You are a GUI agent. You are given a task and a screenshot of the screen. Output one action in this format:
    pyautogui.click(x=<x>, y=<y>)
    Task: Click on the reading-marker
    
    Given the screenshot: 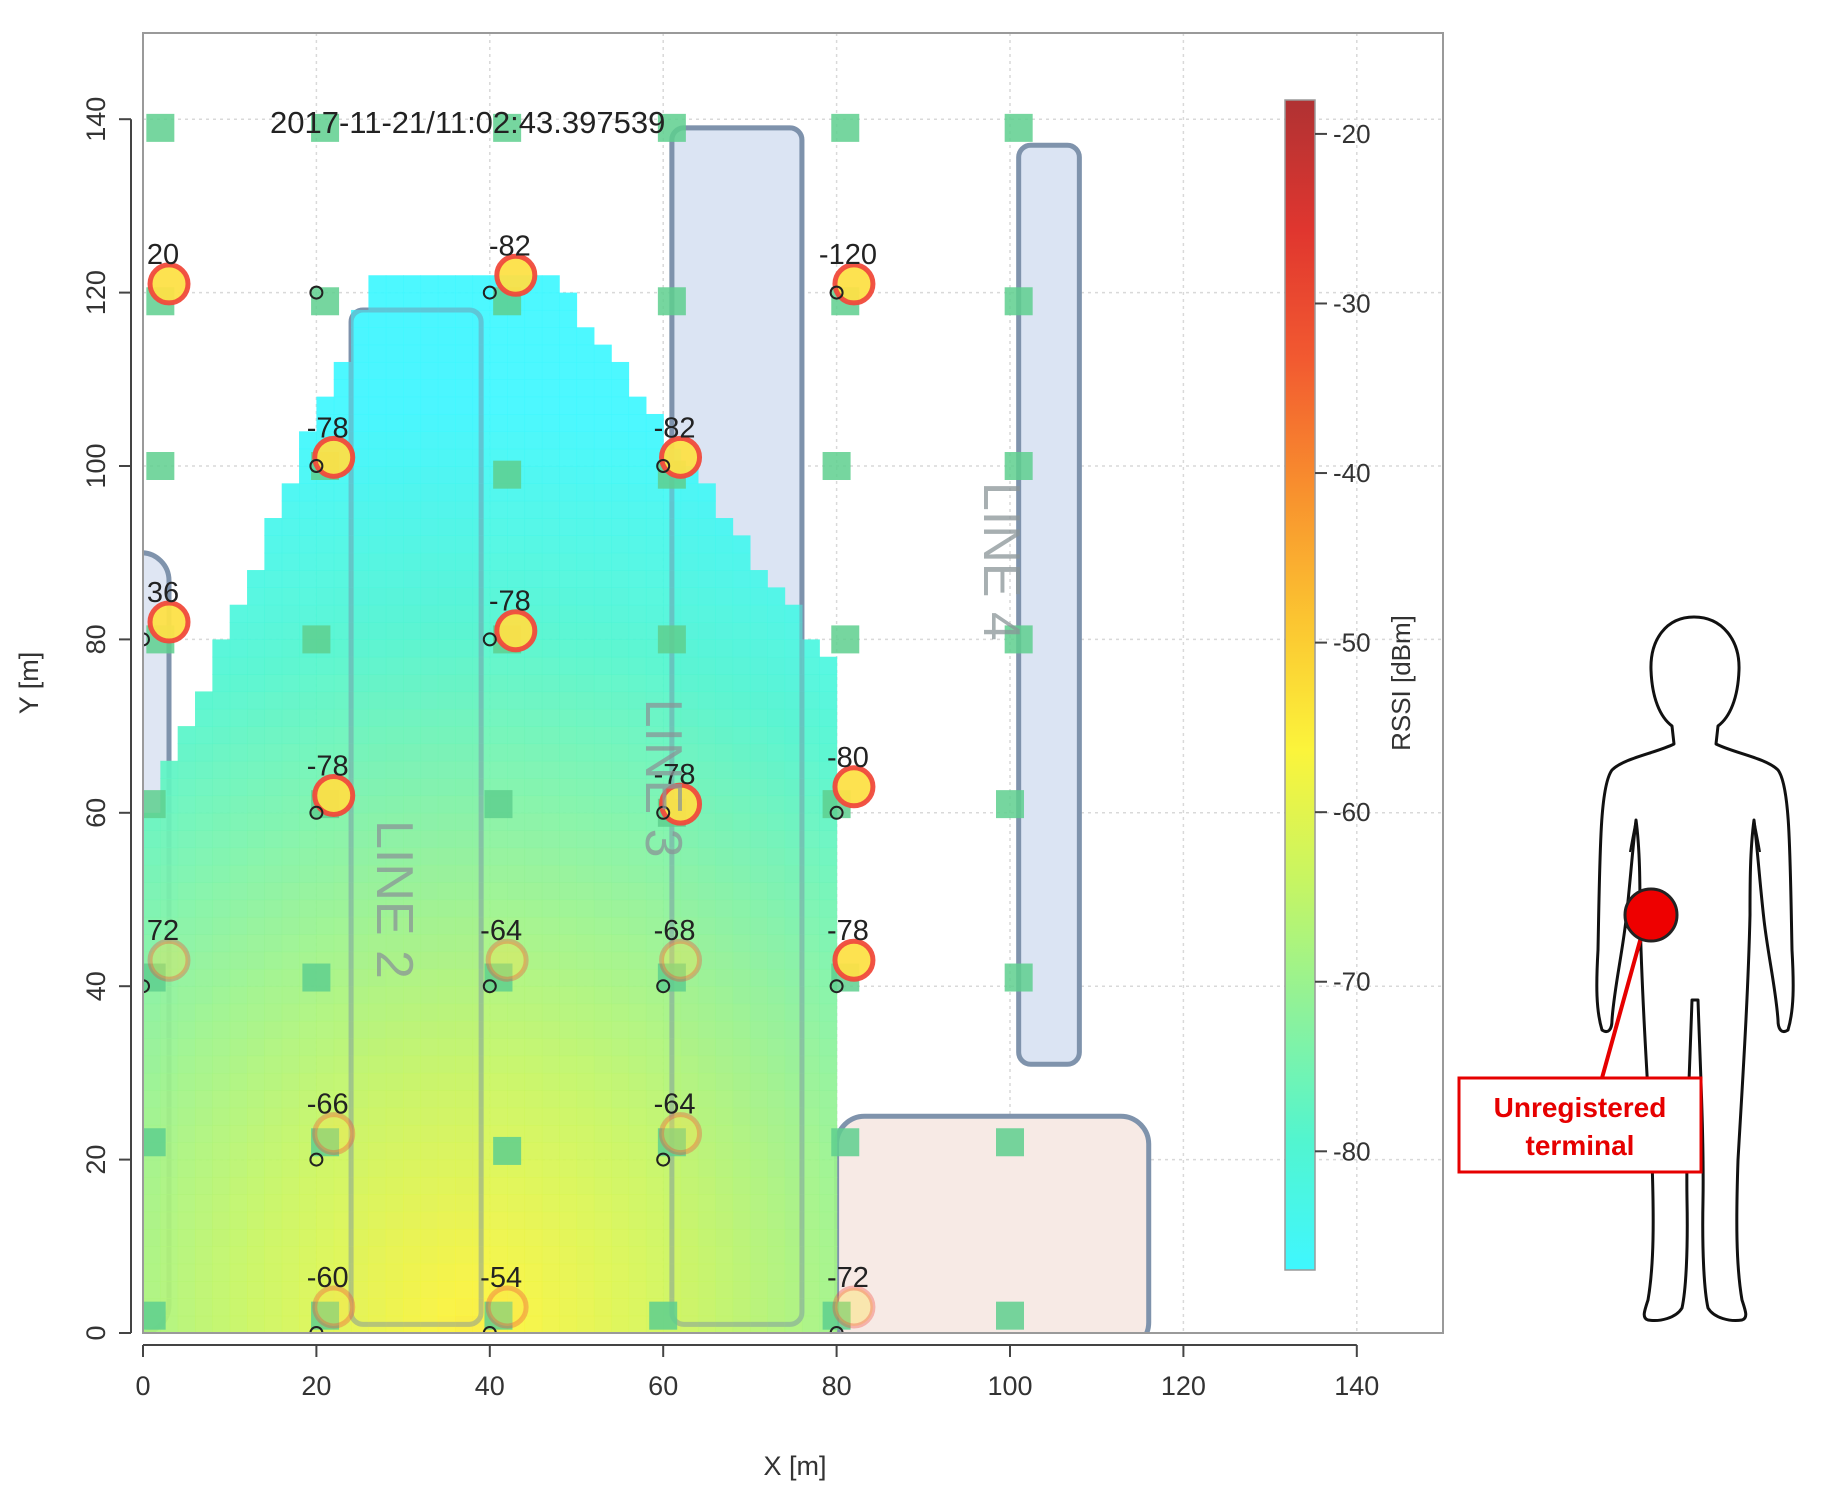 What is the action you would take?
    pyautogui.click(x=334, y=795)
    